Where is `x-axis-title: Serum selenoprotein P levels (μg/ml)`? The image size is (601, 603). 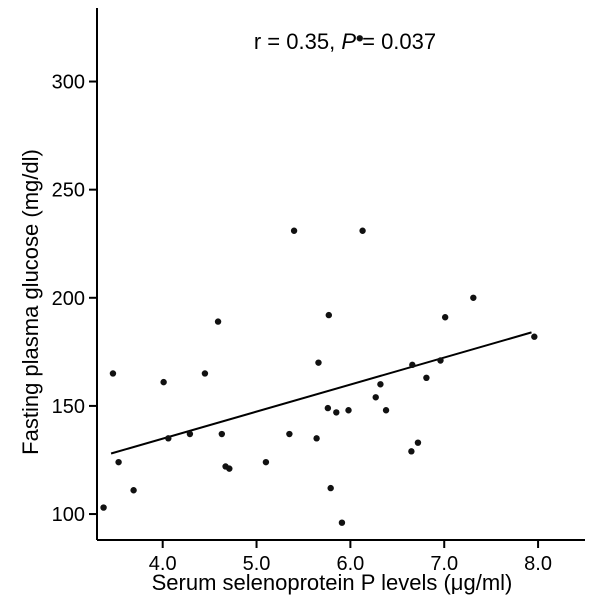 x-axis-title: Serum selenoprotein P levels (μg/ml) is located at coordinates (332, 582).